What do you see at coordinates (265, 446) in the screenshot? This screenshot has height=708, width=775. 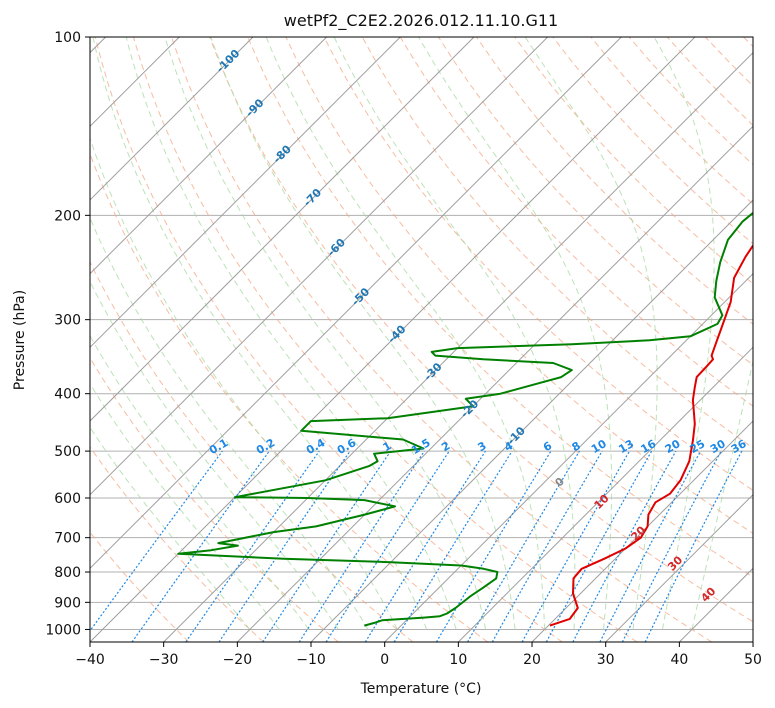 I see `mixing-ratio-label: 0.2` at bounding box center [265, 446].